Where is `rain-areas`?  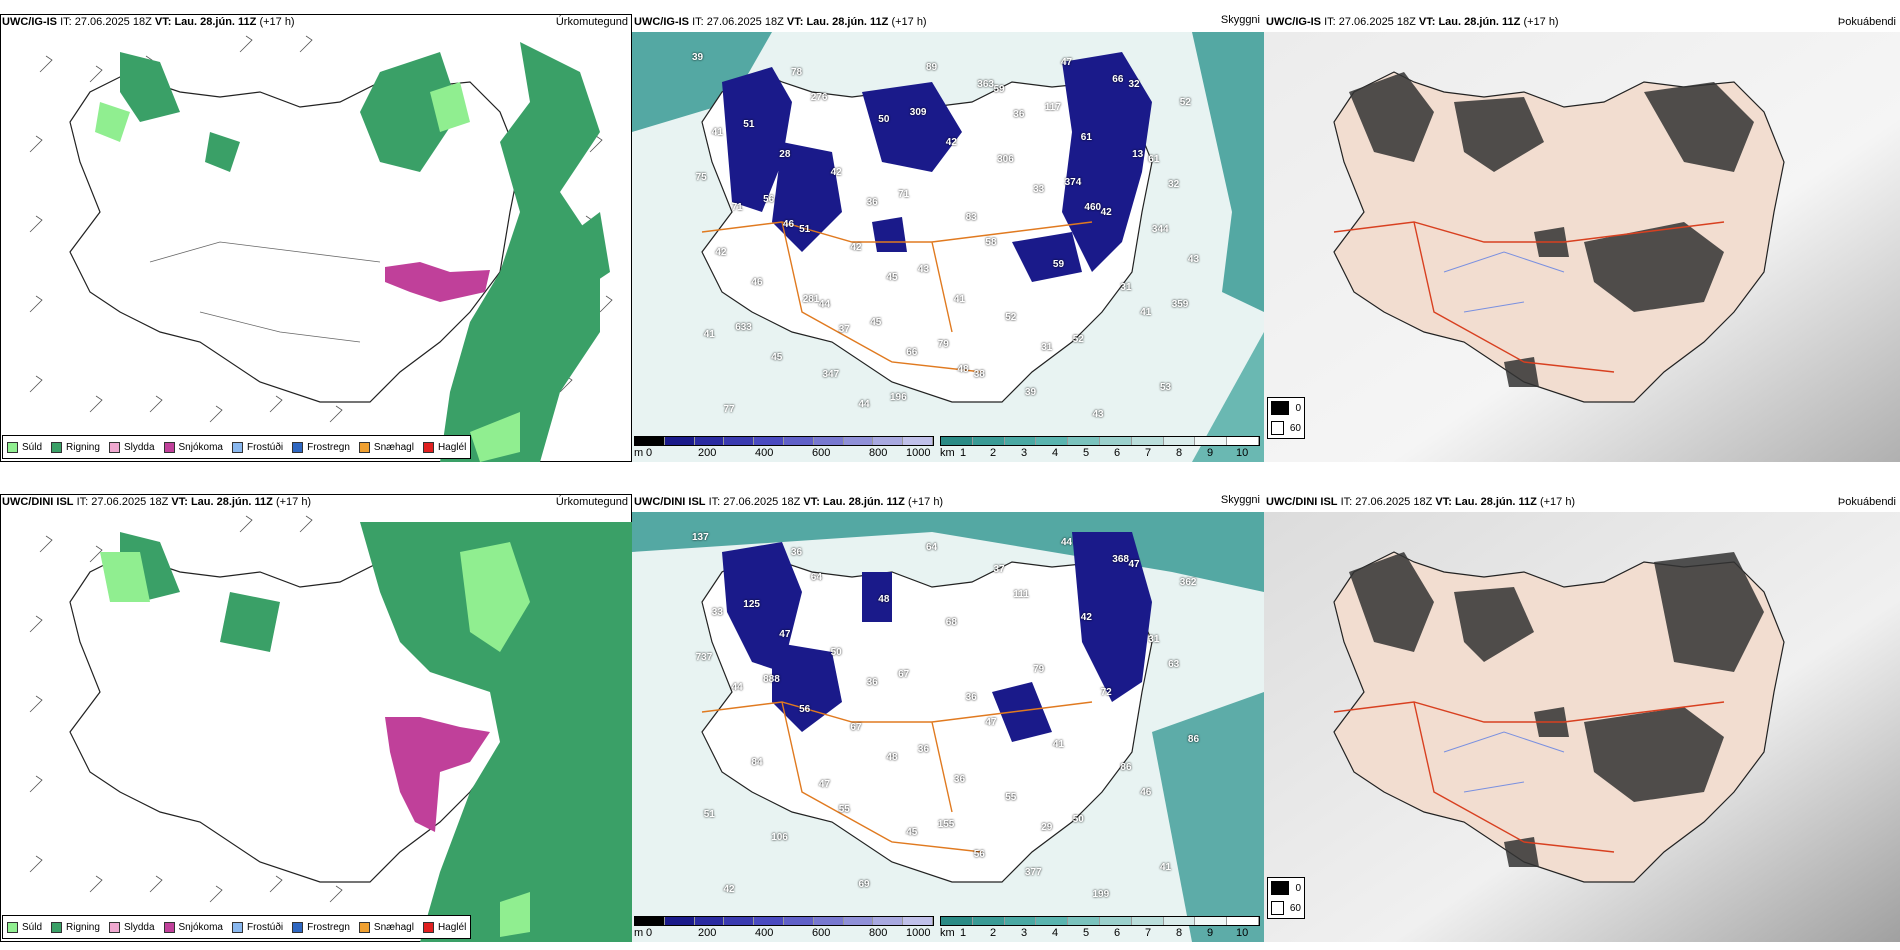 rain-areas is located at coordinates (365, 252).